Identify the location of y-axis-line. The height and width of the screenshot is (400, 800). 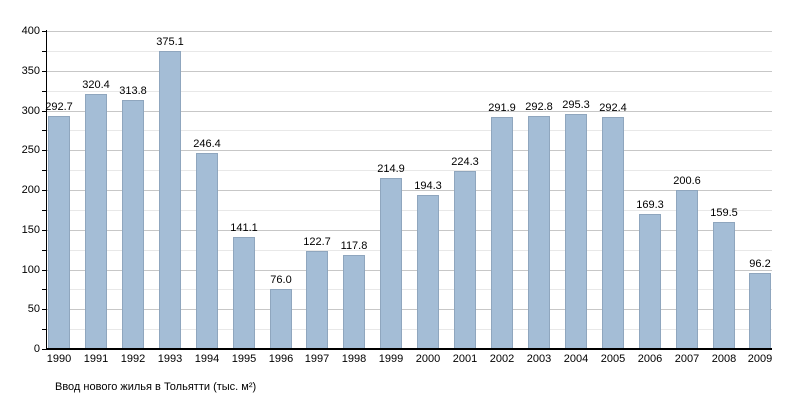
(46, 189).